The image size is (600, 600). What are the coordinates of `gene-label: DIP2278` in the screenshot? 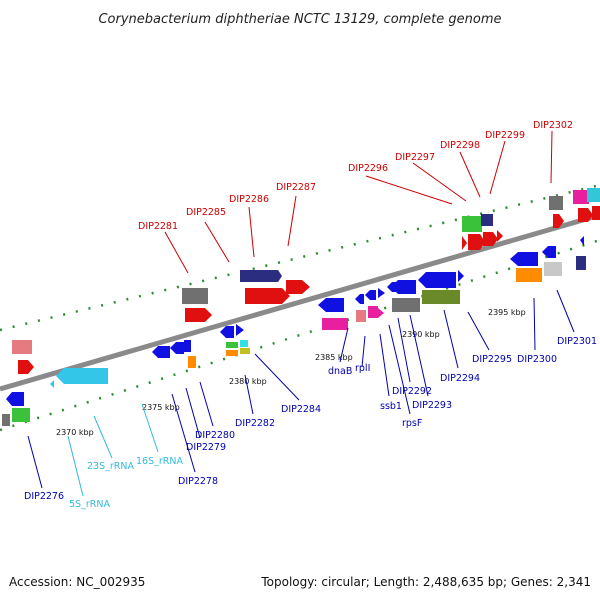 It's located at (198, 481).